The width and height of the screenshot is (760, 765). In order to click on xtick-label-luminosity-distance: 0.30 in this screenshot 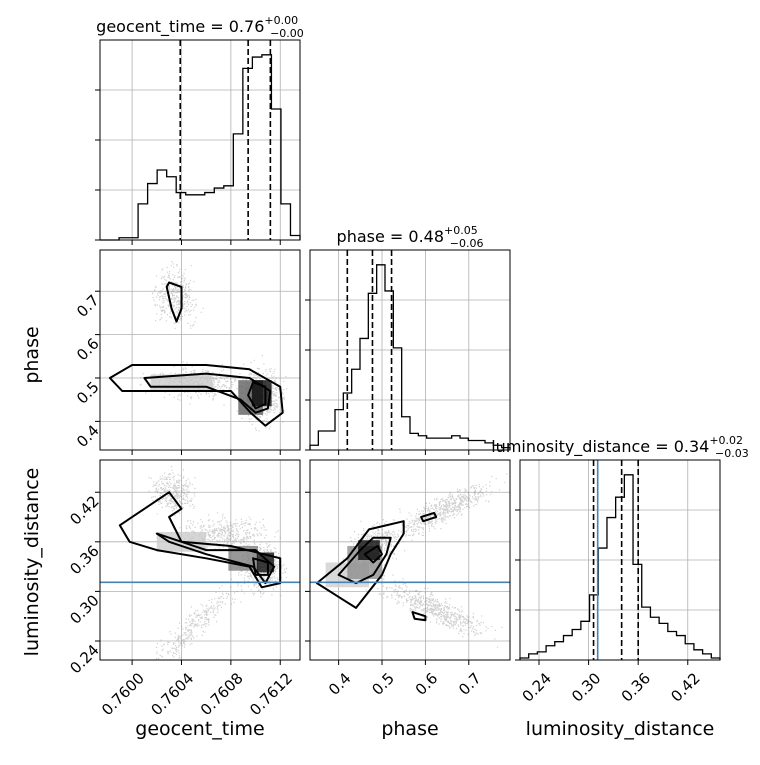, I will do `click(586, 687)`.